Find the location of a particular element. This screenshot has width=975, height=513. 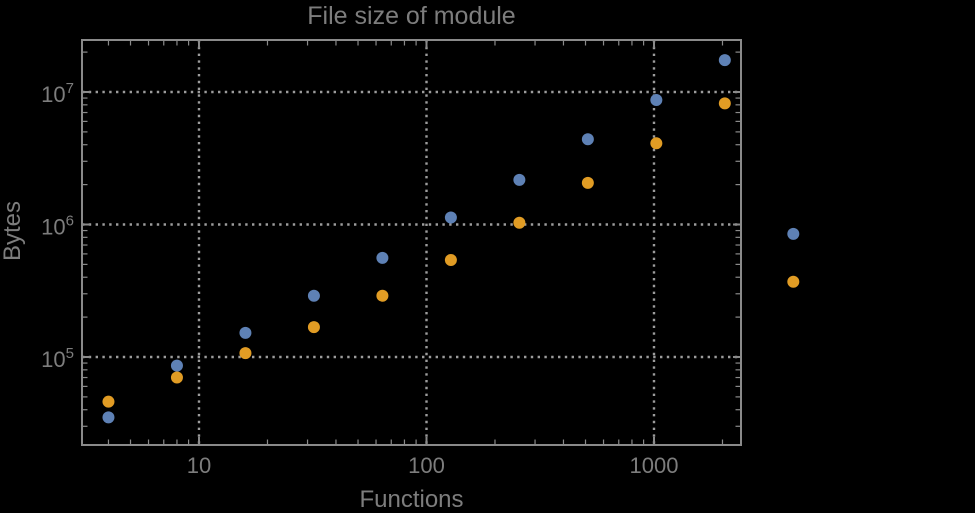

x-tick-label: 10 is located at coordinates (199, 465).